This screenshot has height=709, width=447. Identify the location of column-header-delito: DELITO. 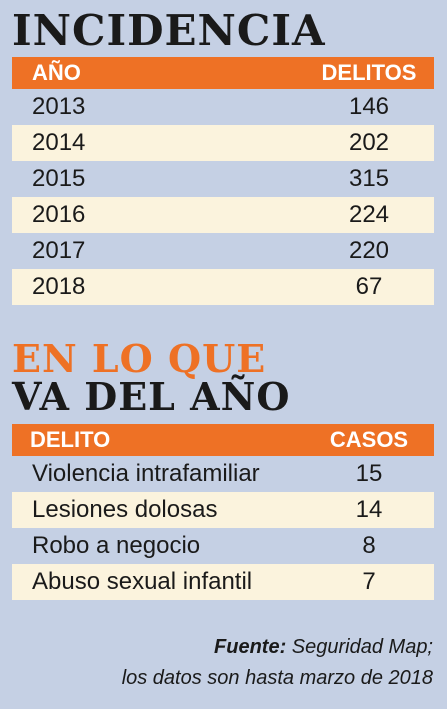
(70, 439).